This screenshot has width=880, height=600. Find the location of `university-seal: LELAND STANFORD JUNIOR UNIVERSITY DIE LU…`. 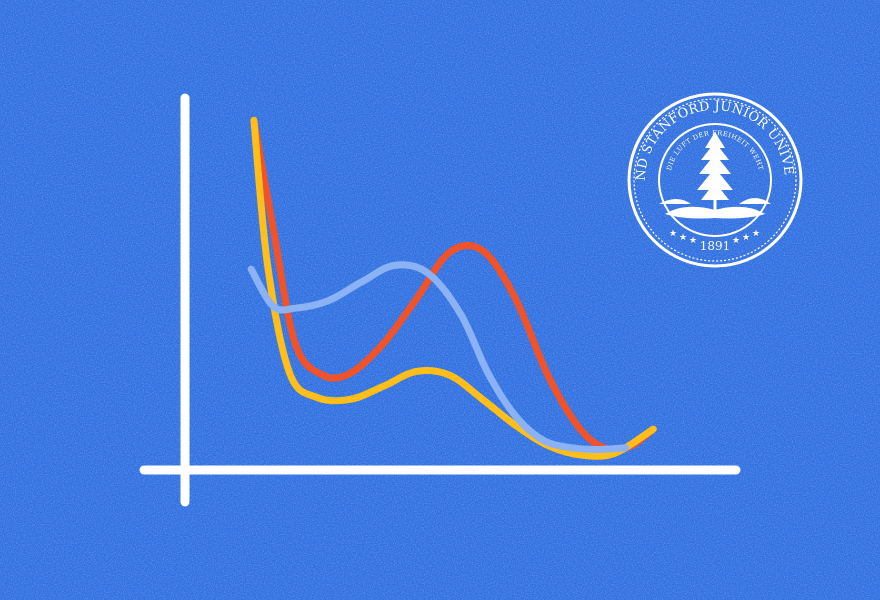

university-seal: LELAND STANFORD JUNIOR UNIVERSITY DIE LU… is located at coordinates (714, 179).